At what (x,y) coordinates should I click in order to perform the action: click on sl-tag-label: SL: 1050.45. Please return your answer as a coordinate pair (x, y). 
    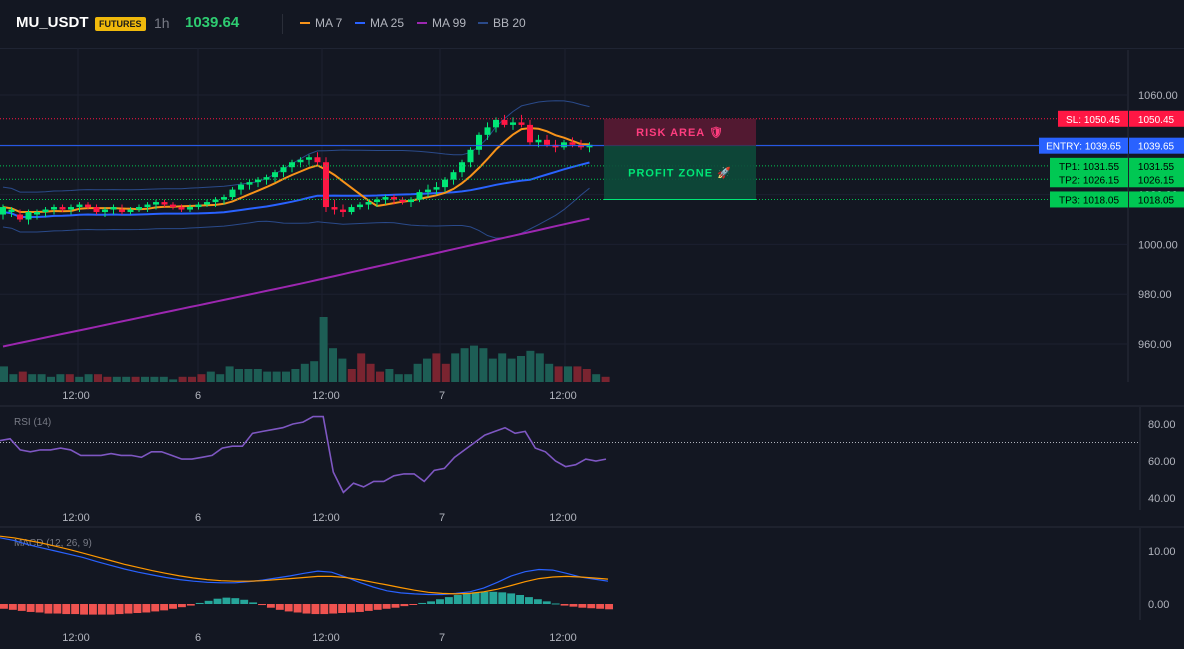
    Looking at the image, I should click on (1093, 120).